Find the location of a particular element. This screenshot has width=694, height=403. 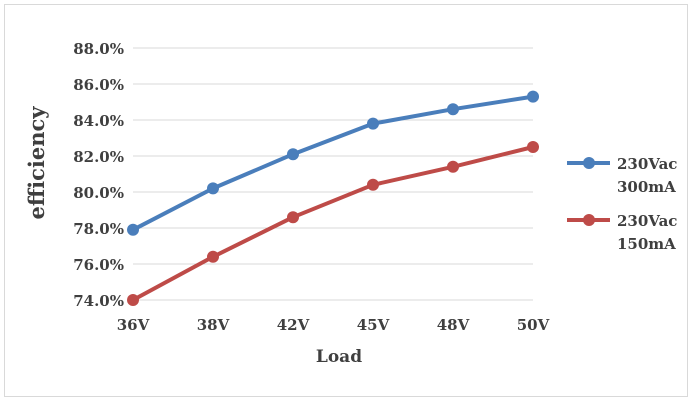

x-tick-label: 42V is located at coordinates (293, 325).